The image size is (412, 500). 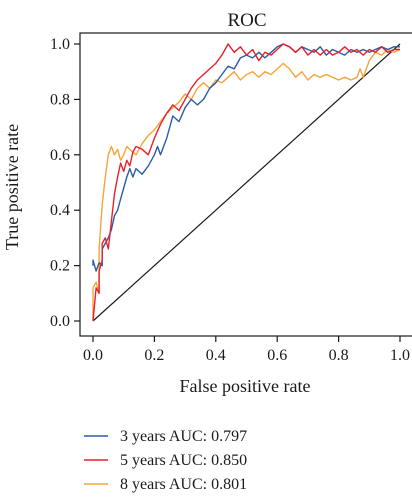 I want to click on legend-label: 5 years AUC: 0.850, so click(x=183, y=460).